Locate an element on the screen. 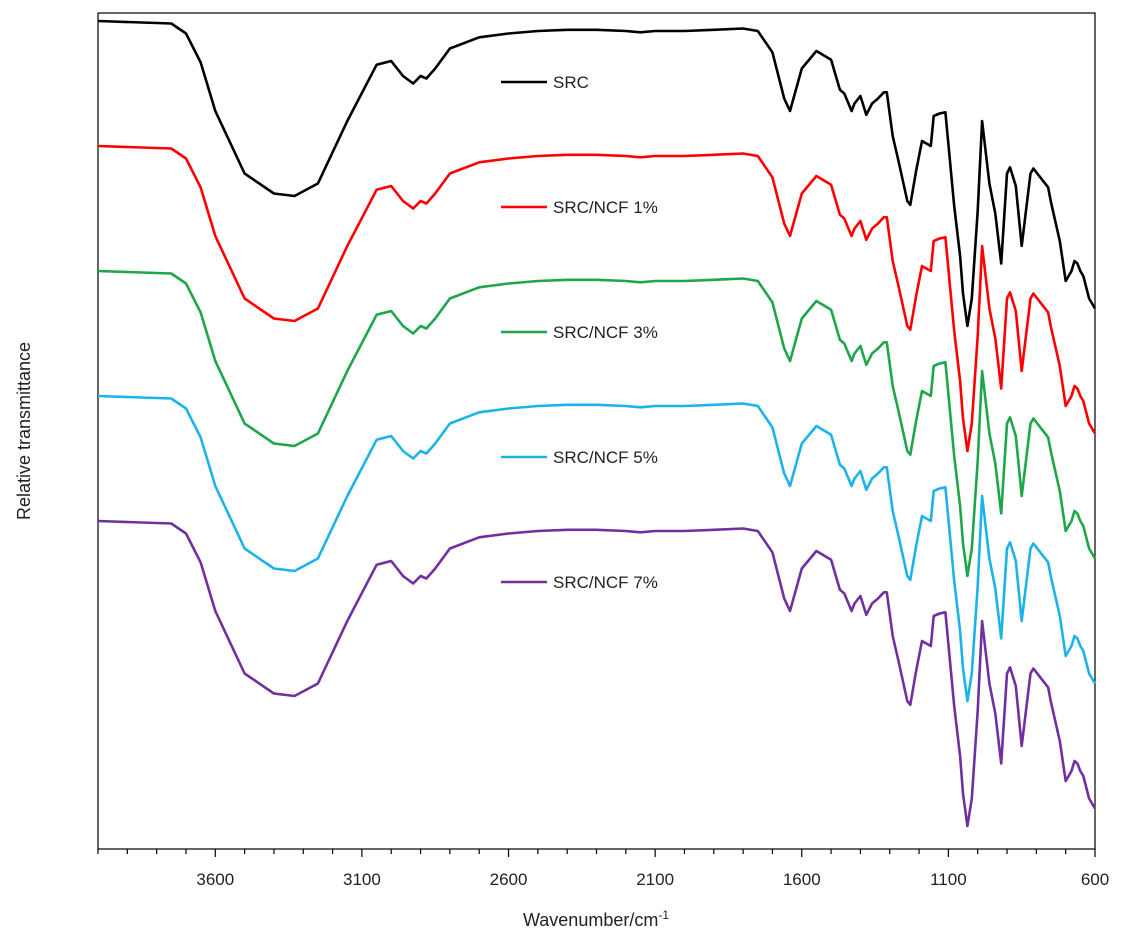 The width and height of the screenshot is (1121, 941). x-tick-label: 2600 is located at coordinates (509, 879).